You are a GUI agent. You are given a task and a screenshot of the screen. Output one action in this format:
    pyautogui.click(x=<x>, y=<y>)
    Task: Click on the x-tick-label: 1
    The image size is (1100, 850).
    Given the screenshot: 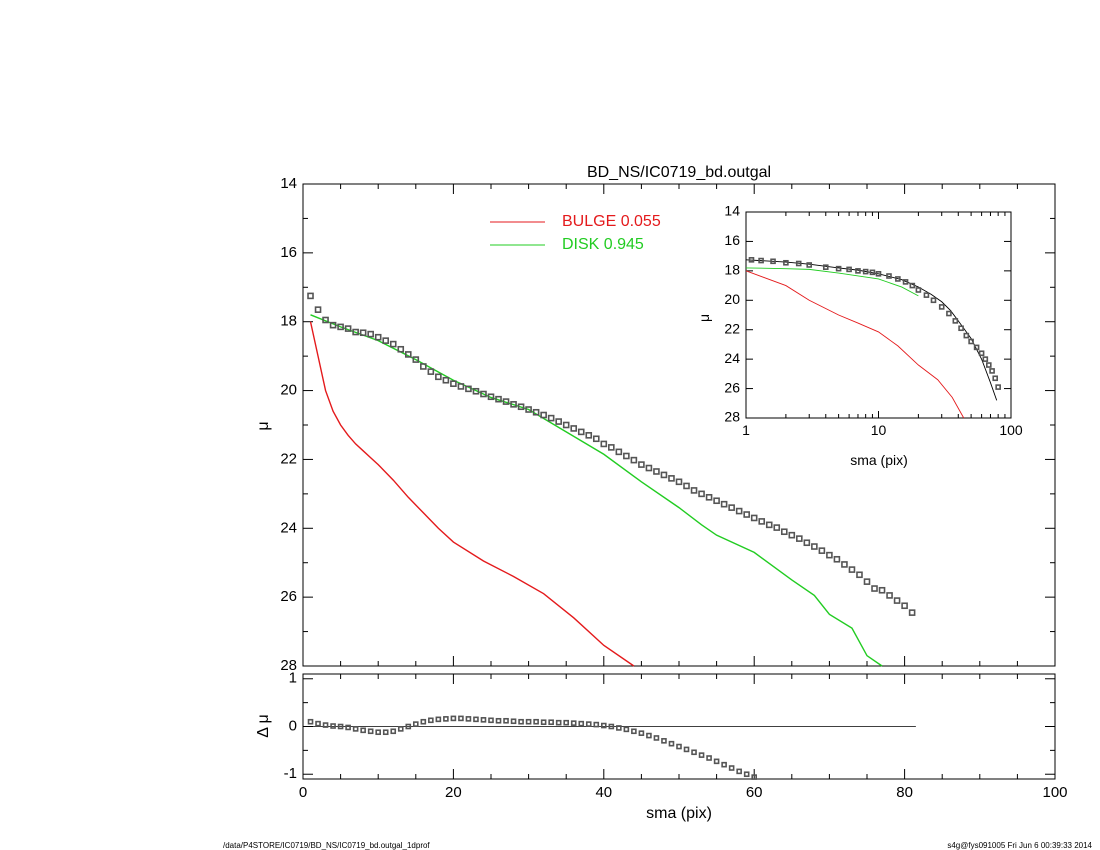 What is the action you would take?
    pyautogui.click(x=746, y=430)
    